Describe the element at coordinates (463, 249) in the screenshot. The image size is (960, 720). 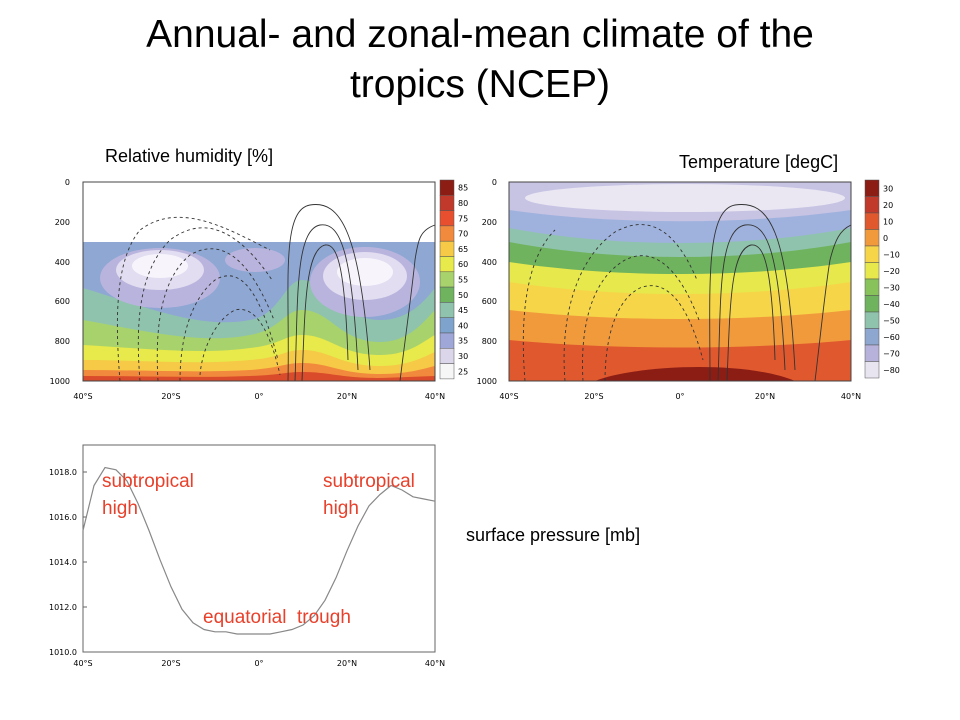
I see `colorbar-label: 65` at that location.